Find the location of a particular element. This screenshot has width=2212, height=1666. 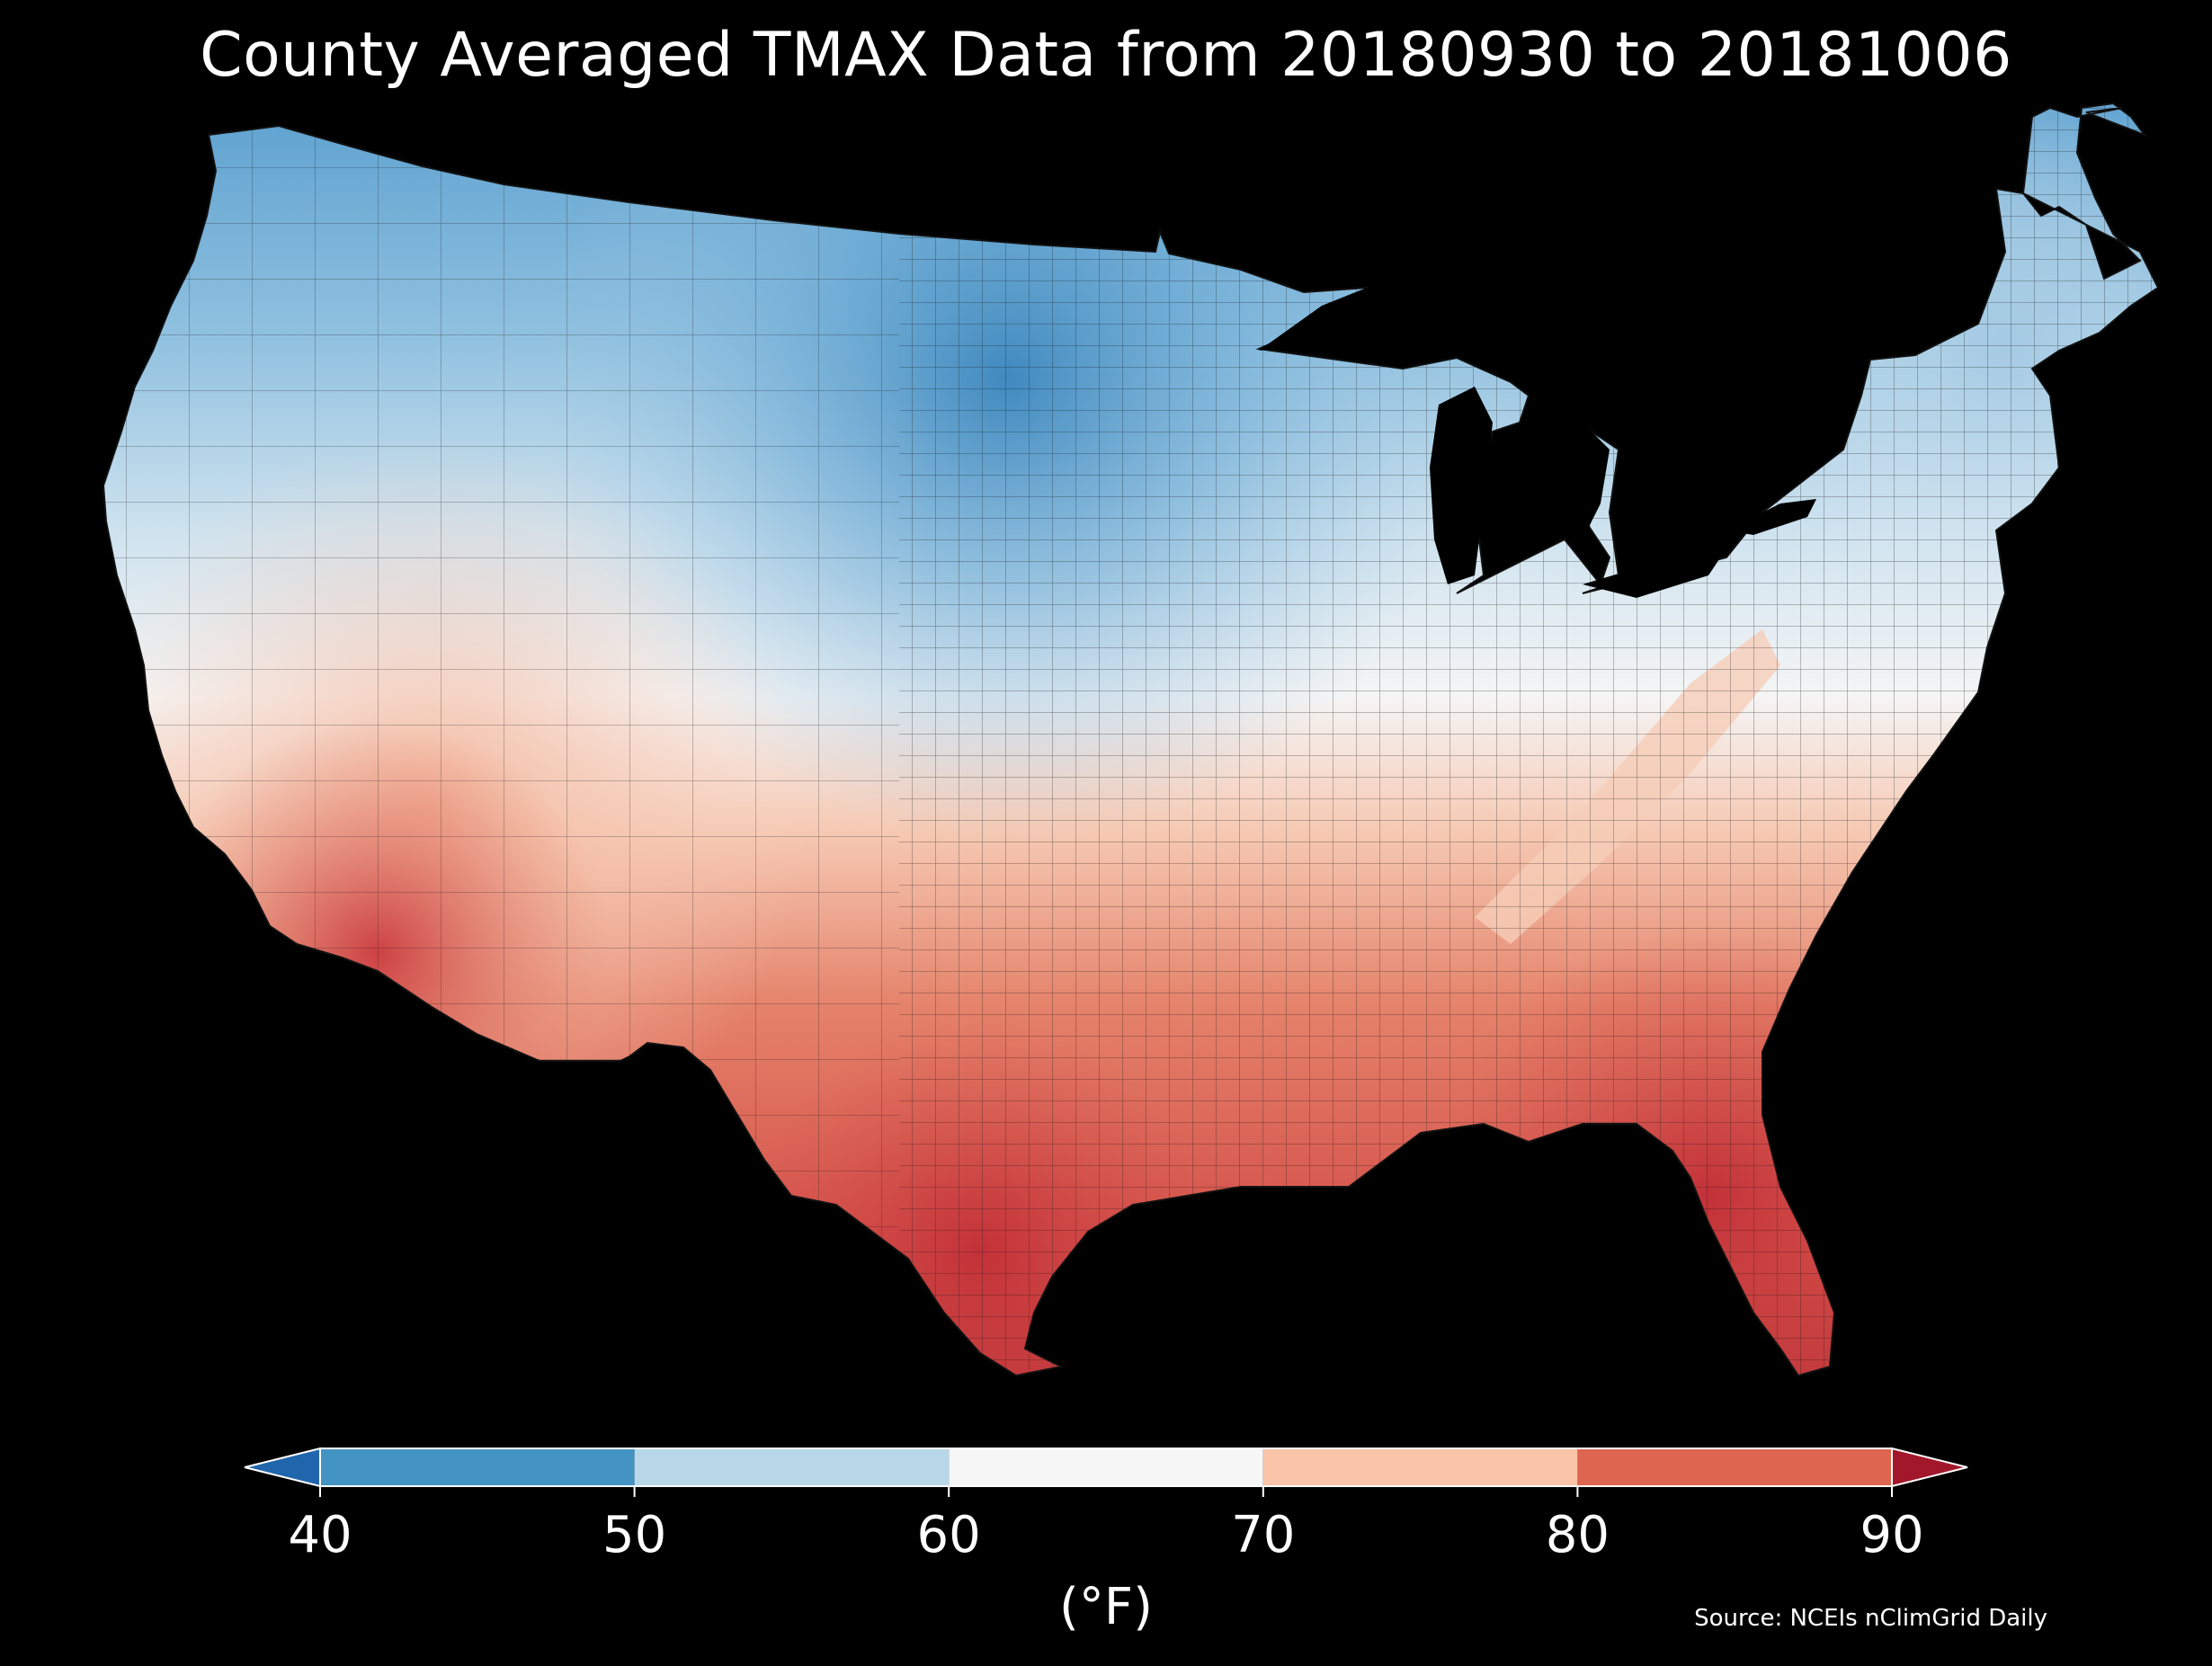

colorbar-tick-label: 50 is located at coordinates (634, 1535).